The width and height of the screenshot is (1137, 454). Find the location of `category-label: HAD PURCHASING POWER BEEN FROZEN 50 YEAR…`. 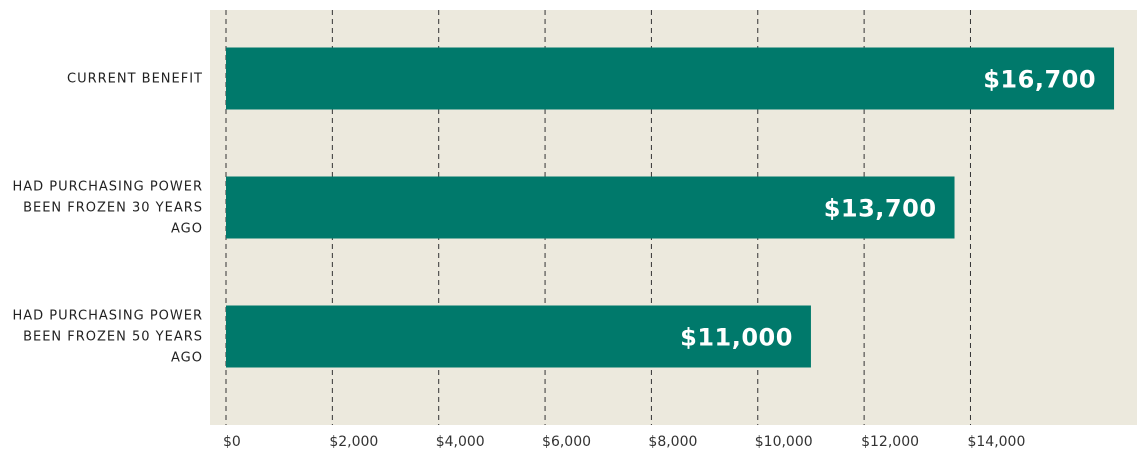

category-label: HAD PURCHASING POWER BEEN FROZEN 50 YEAR… is located at coordinates (107, 336).